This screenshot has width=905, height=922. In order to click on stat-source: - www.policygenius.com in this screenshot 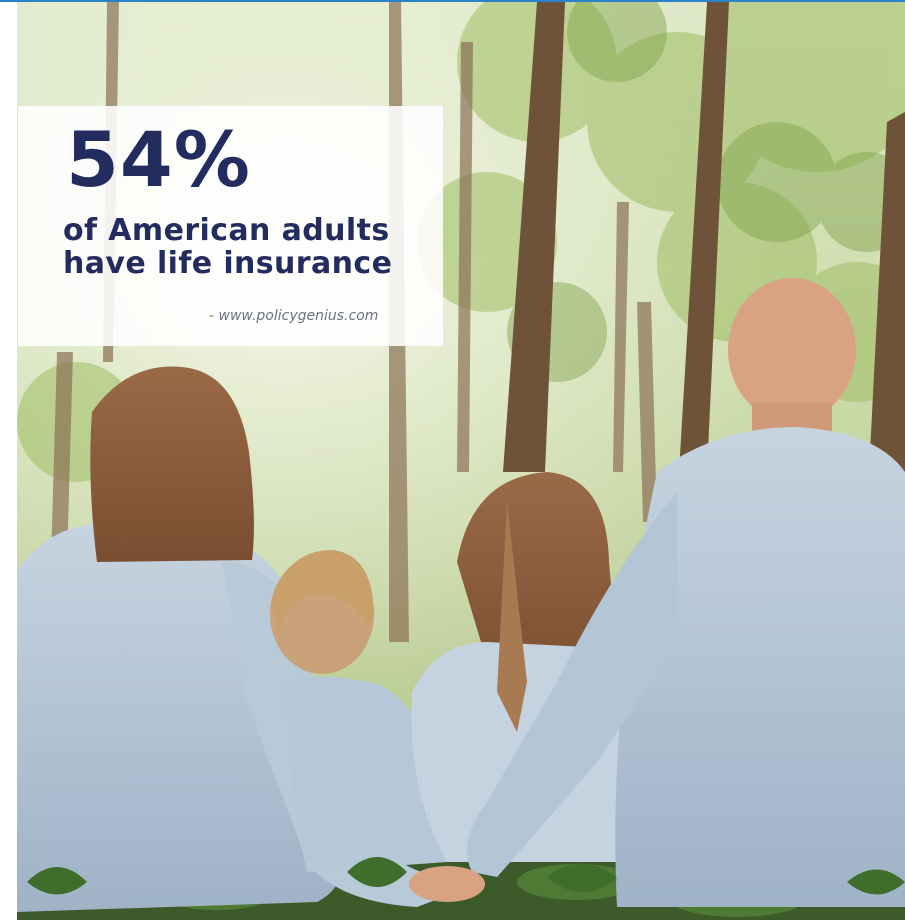, I will do `click(294, 316)`.